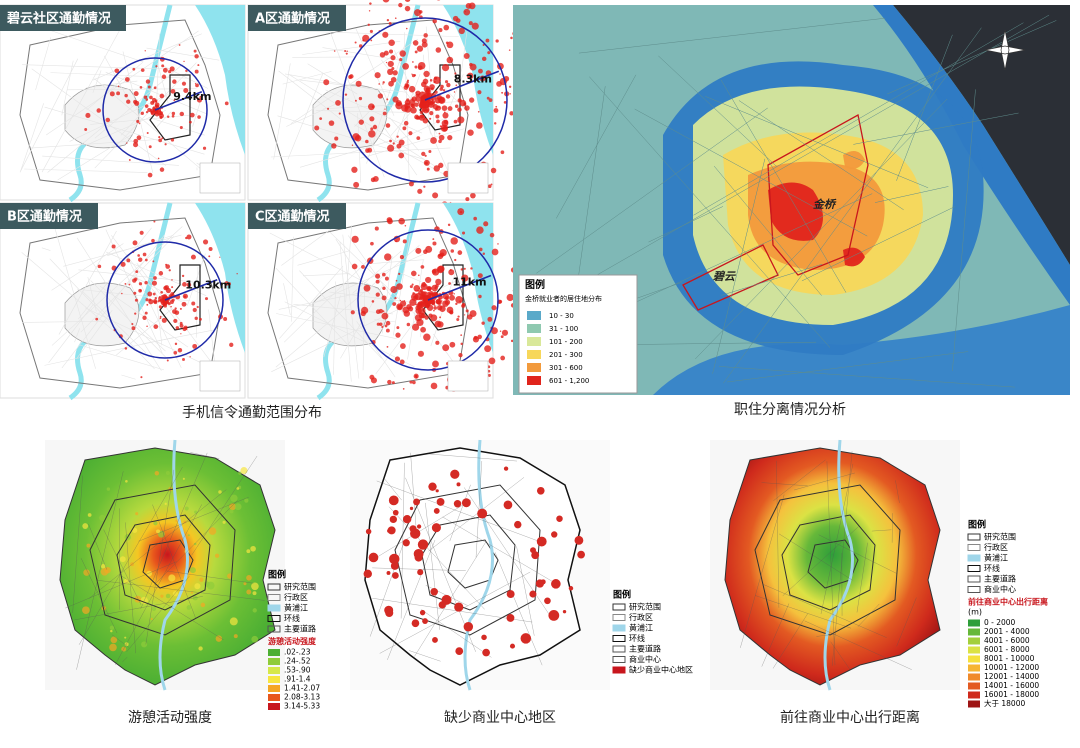  I want to click on title-bg, so click(297, 18).